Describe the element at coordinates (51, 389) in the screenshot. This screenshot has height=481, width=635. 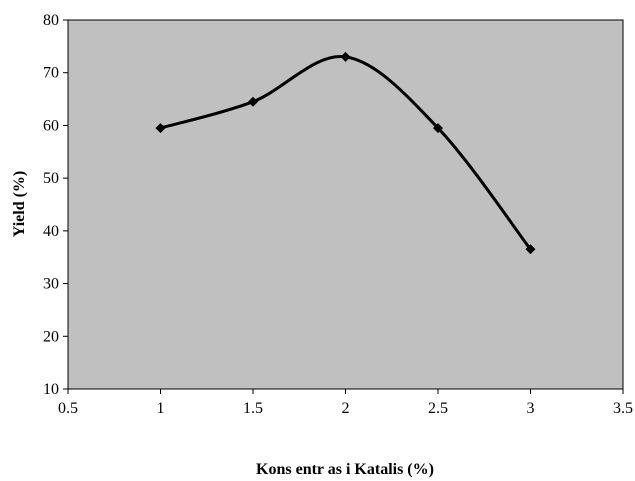
I see `y-tick-label: 10` at that location.